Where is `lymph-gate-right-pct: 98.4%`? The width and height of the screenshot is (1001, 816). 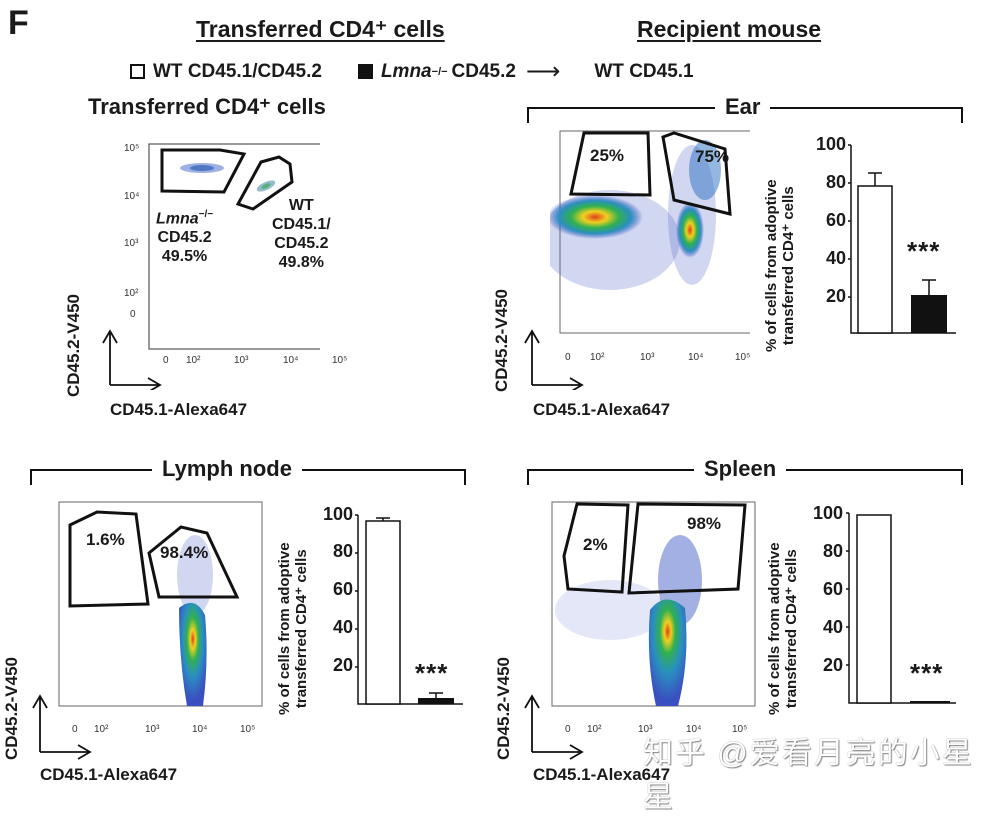
lymph-gate-right-pct: 98.4% is located at coordinates (184, 552).